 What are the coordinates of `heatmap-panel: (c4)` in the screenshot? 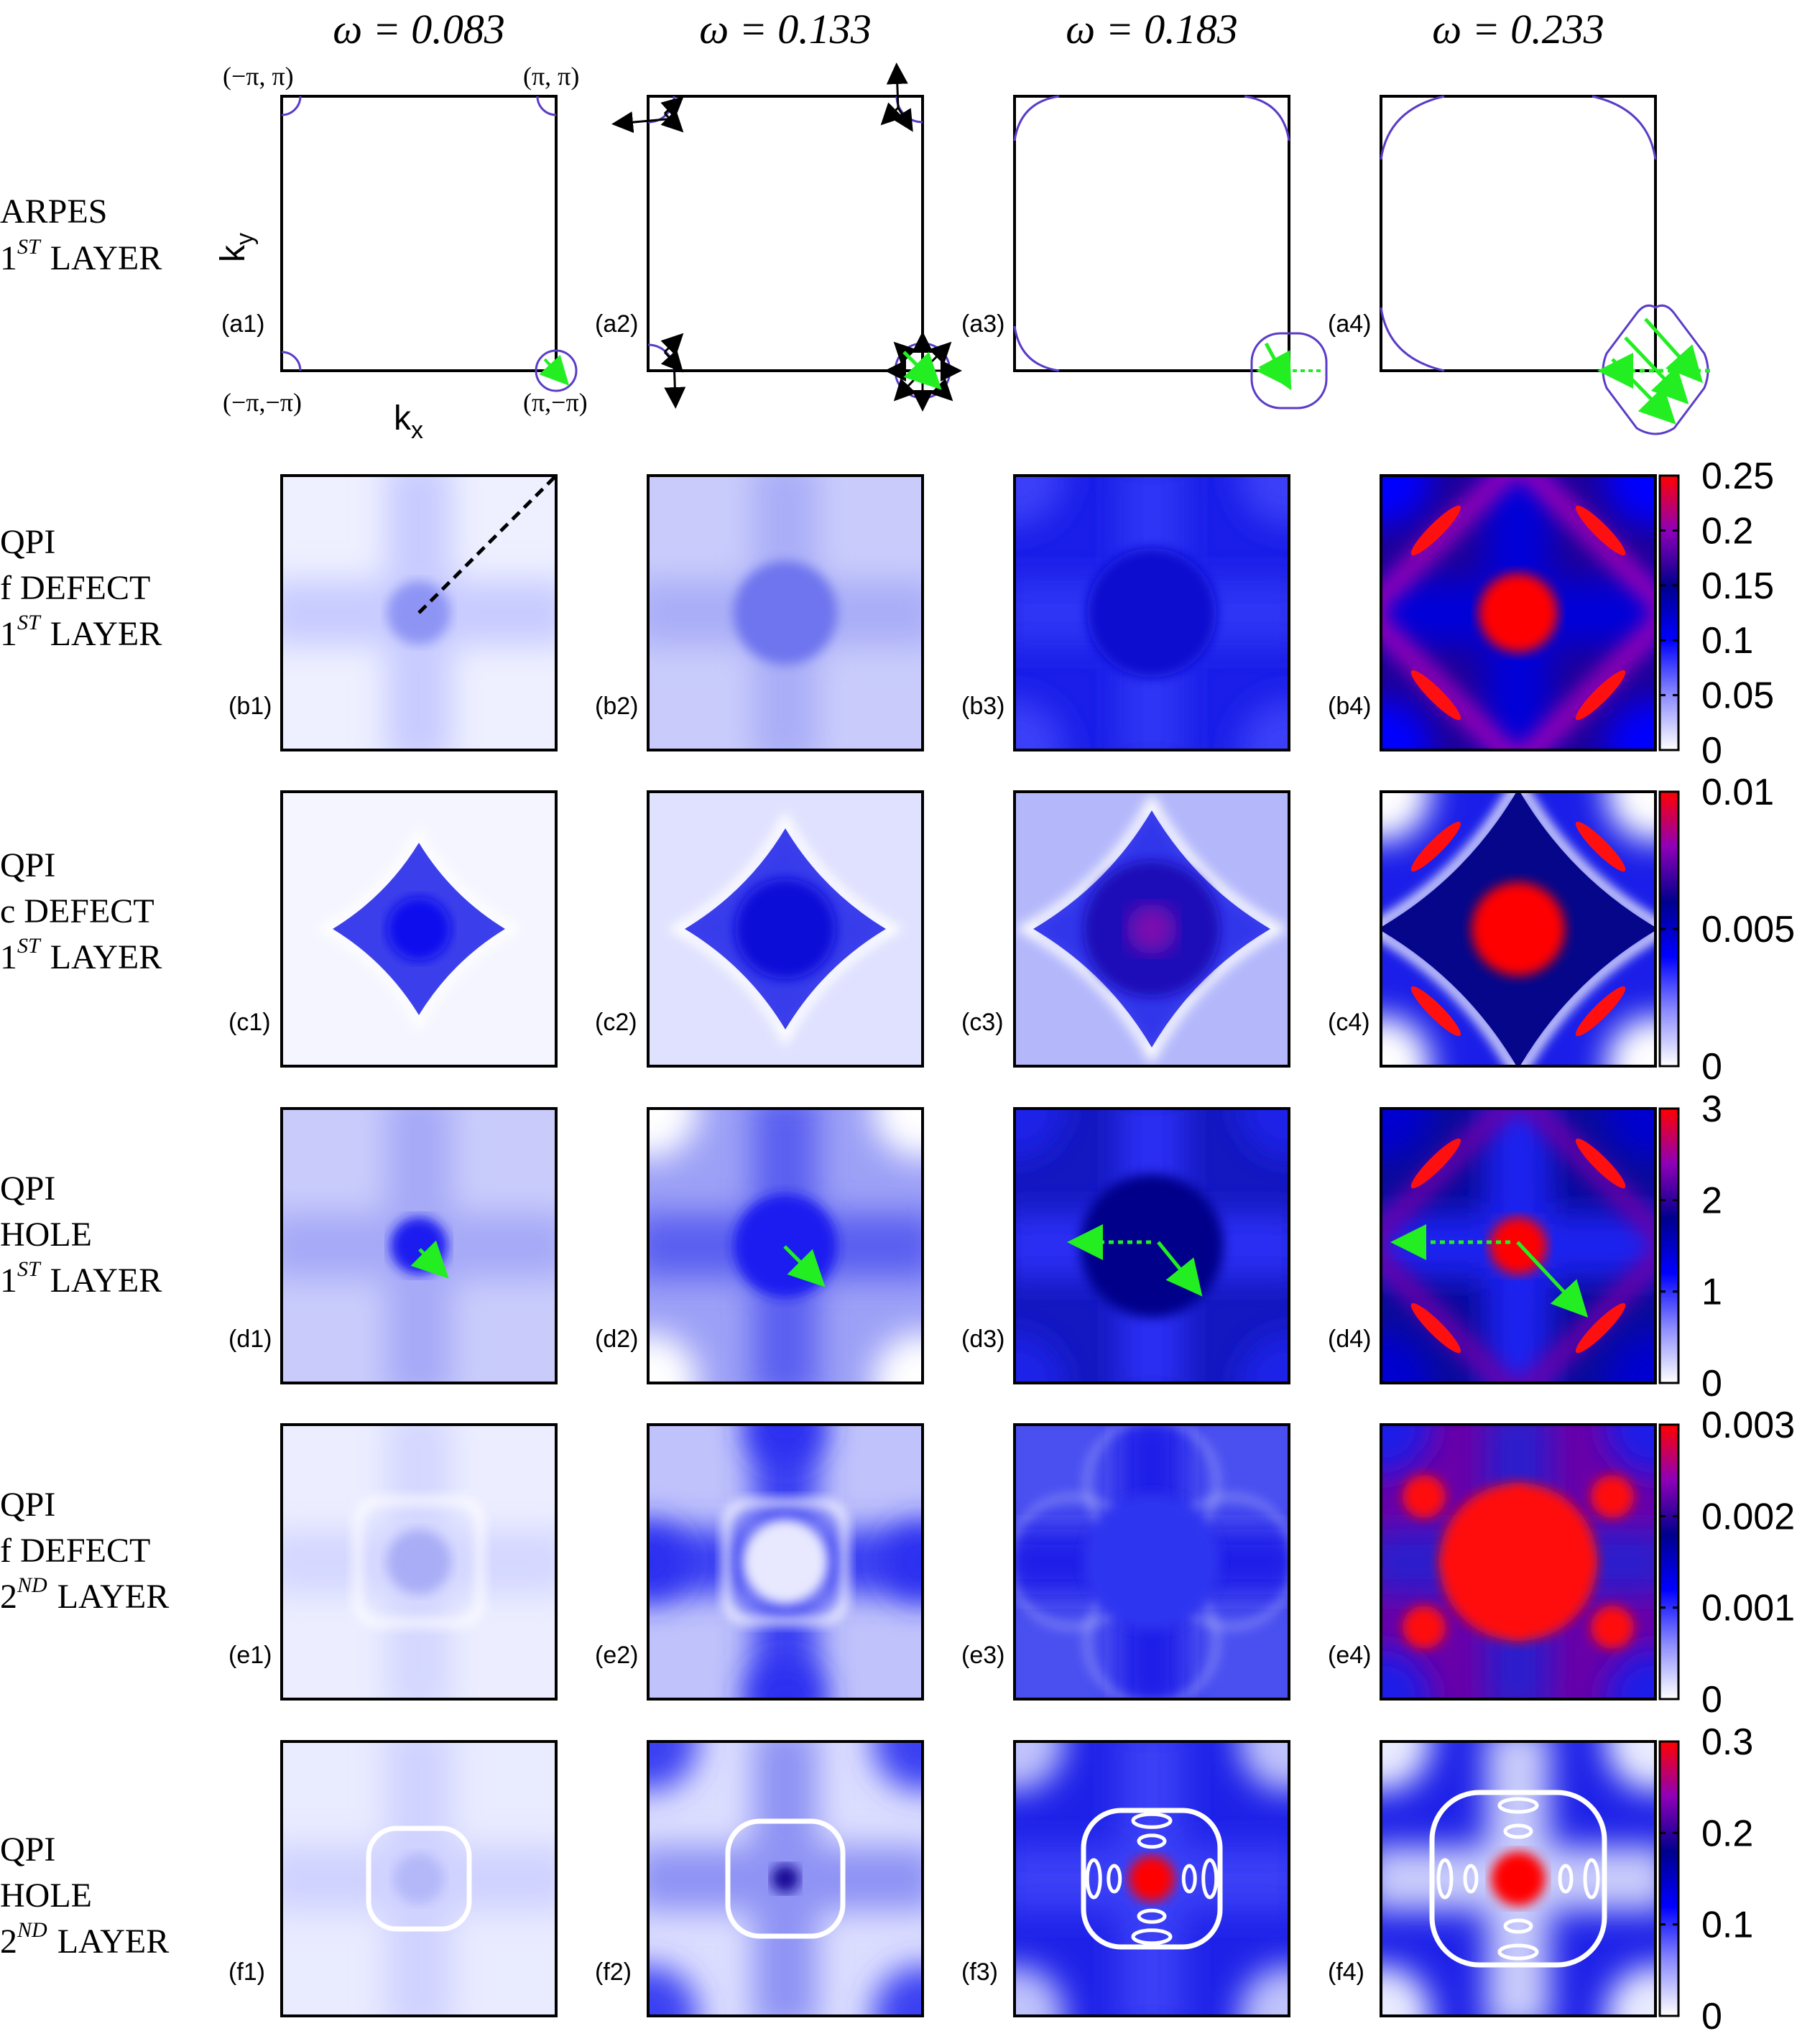 It's located at (1492, 929).